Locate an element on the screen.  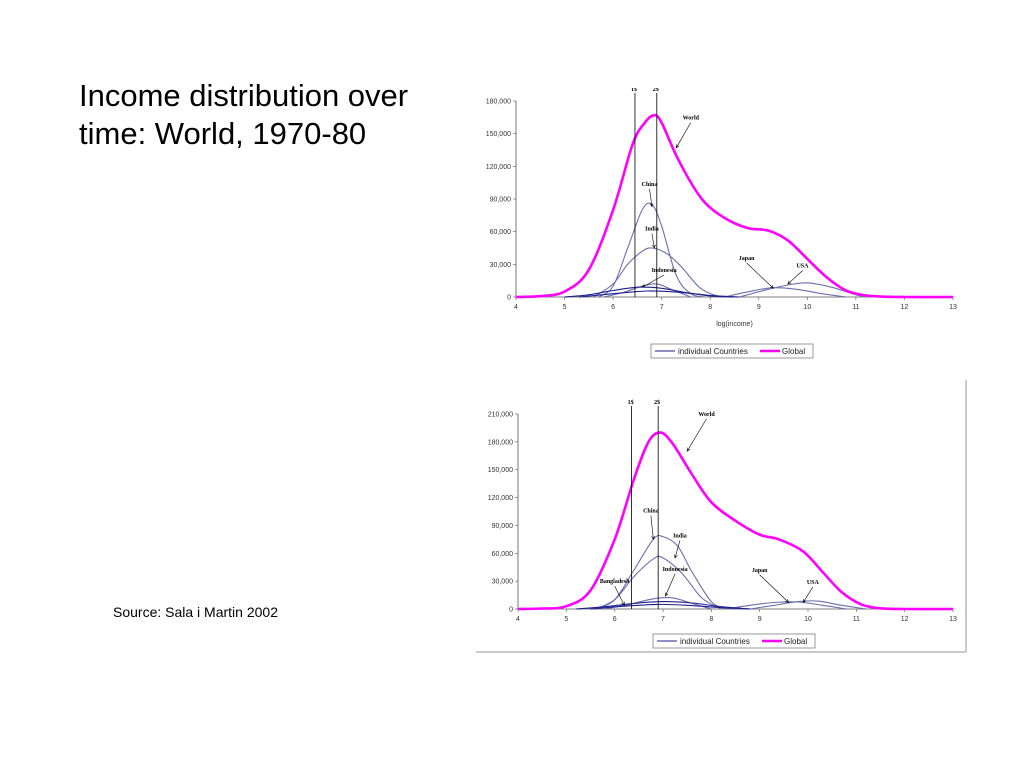
chart2-y-tick-label: 150,000 is located at coordinates (500, 470).